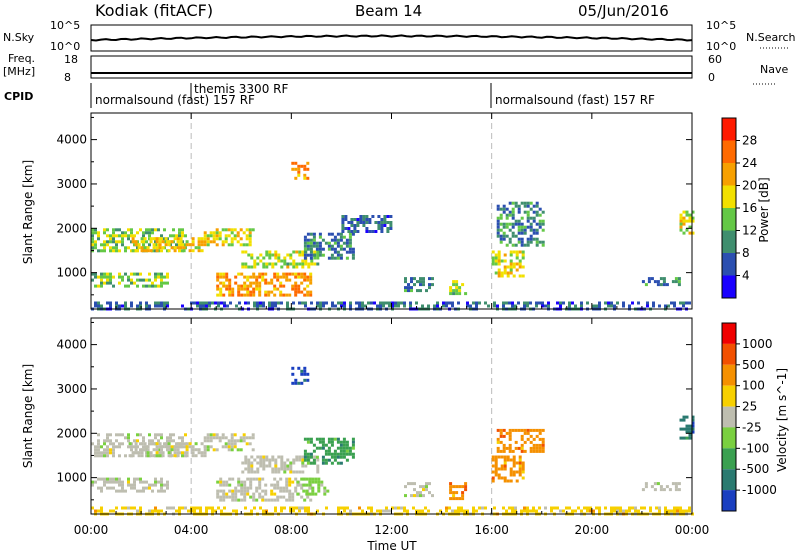  I want to click on nsky-tick-high: 10^5, so click(65, 25).